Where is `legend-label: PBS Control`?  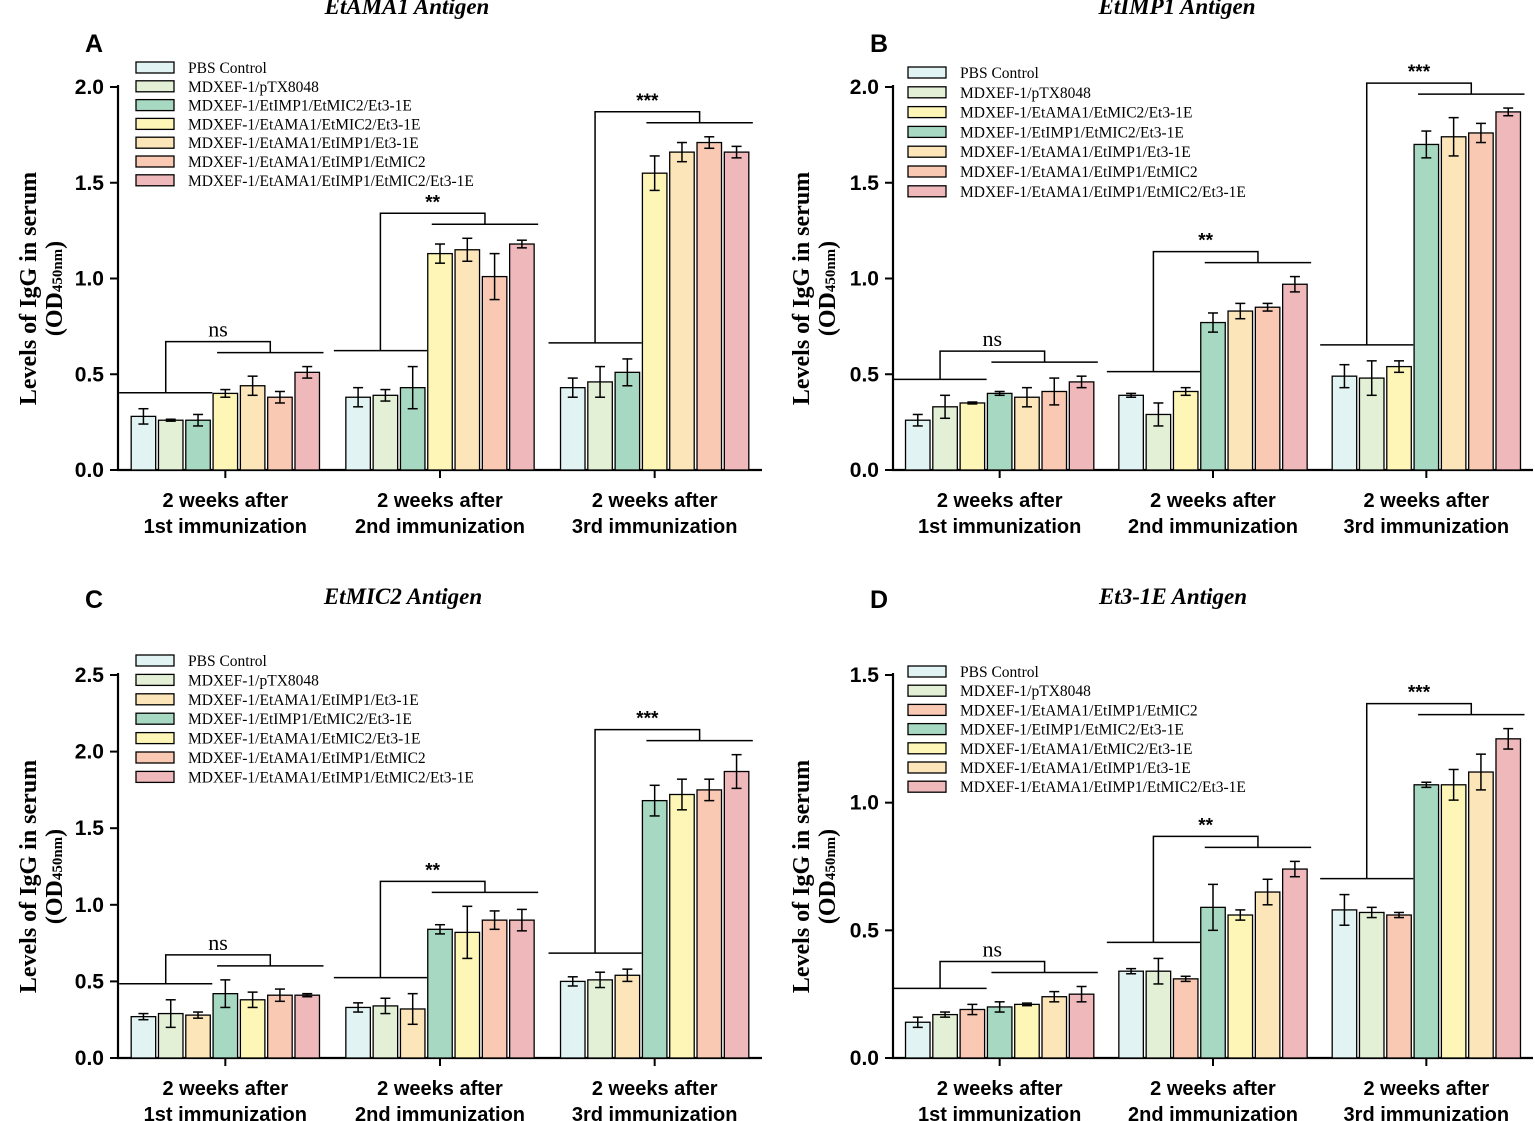
legend-label: PBS Control is located at coordinates (999, 672).